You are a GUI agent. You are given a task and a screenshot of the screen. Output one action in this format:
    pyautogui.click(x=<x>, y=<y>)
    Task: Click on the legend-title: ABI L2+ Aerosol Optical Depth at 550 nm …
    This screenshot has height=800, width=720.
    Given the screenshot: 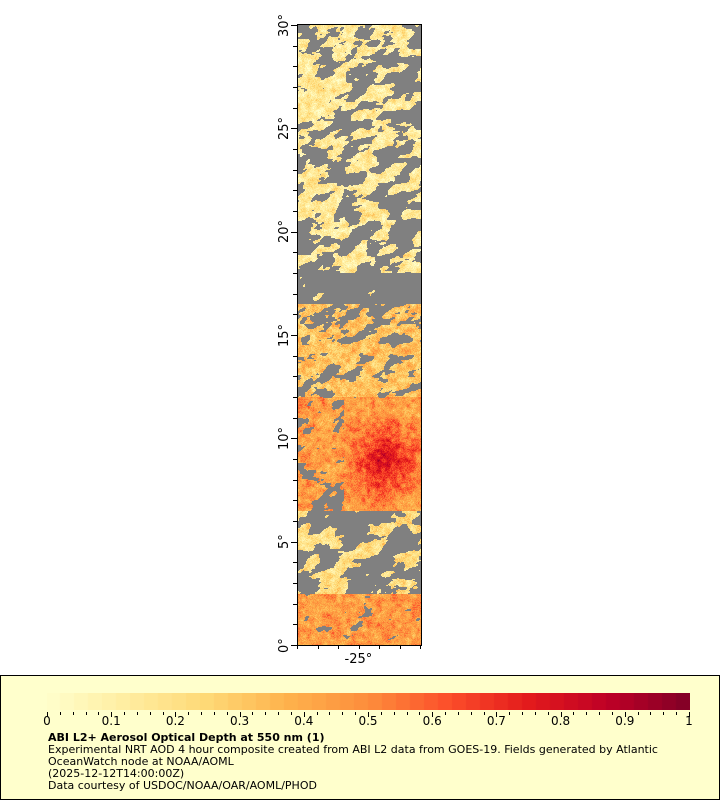 What is the action you would take?
    pyautogui.click(x=186, y=737)
    